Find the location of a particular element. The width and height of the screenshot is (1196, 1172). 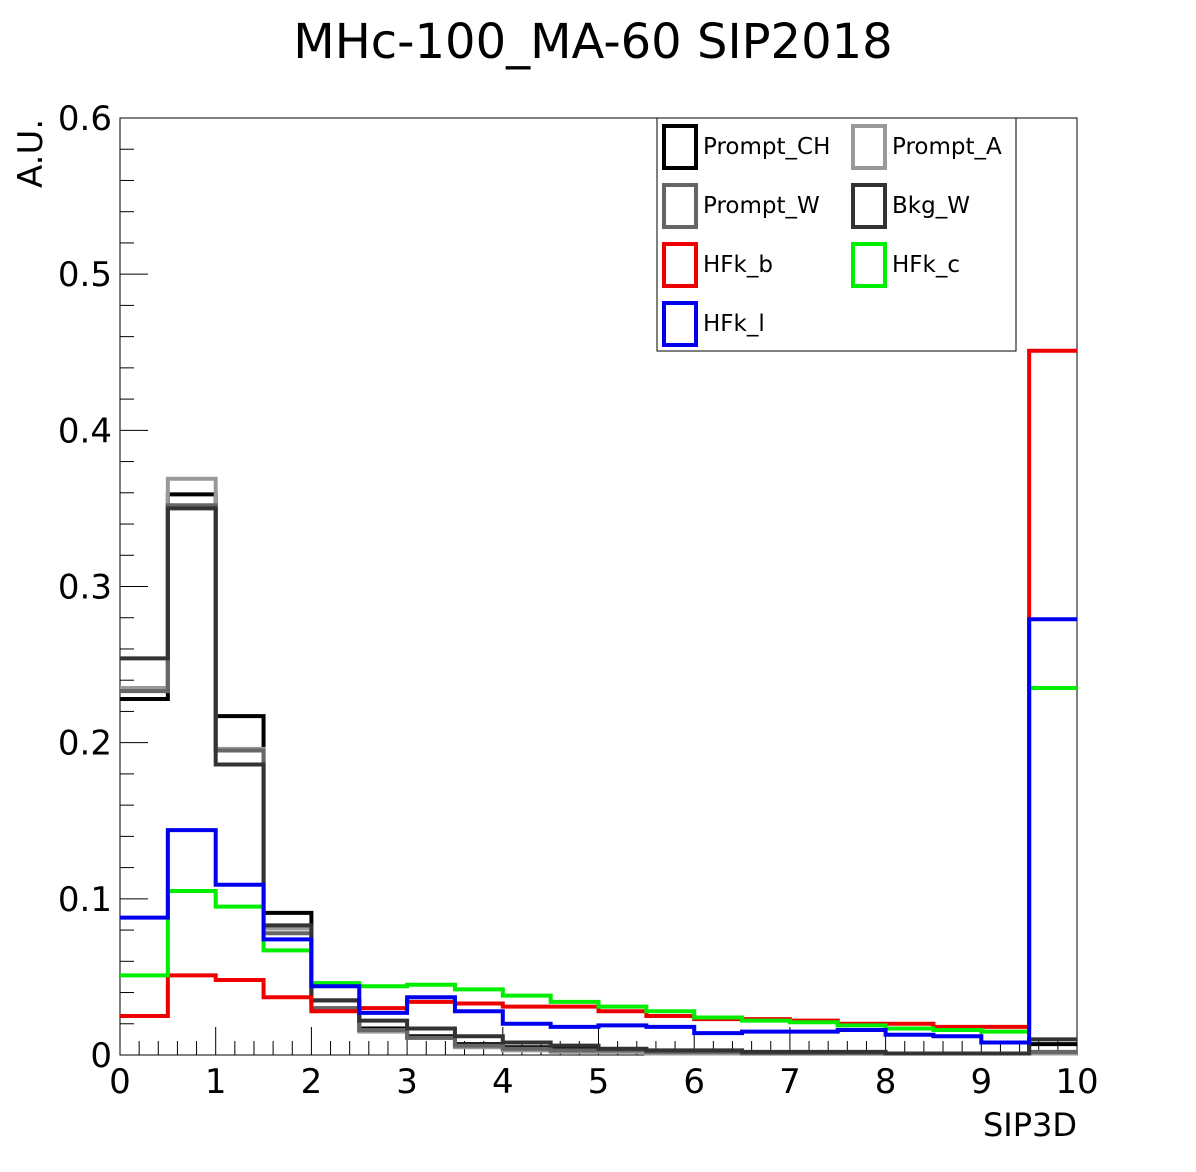

x-tick-label: 5 is located at coordinates (599, 1082).